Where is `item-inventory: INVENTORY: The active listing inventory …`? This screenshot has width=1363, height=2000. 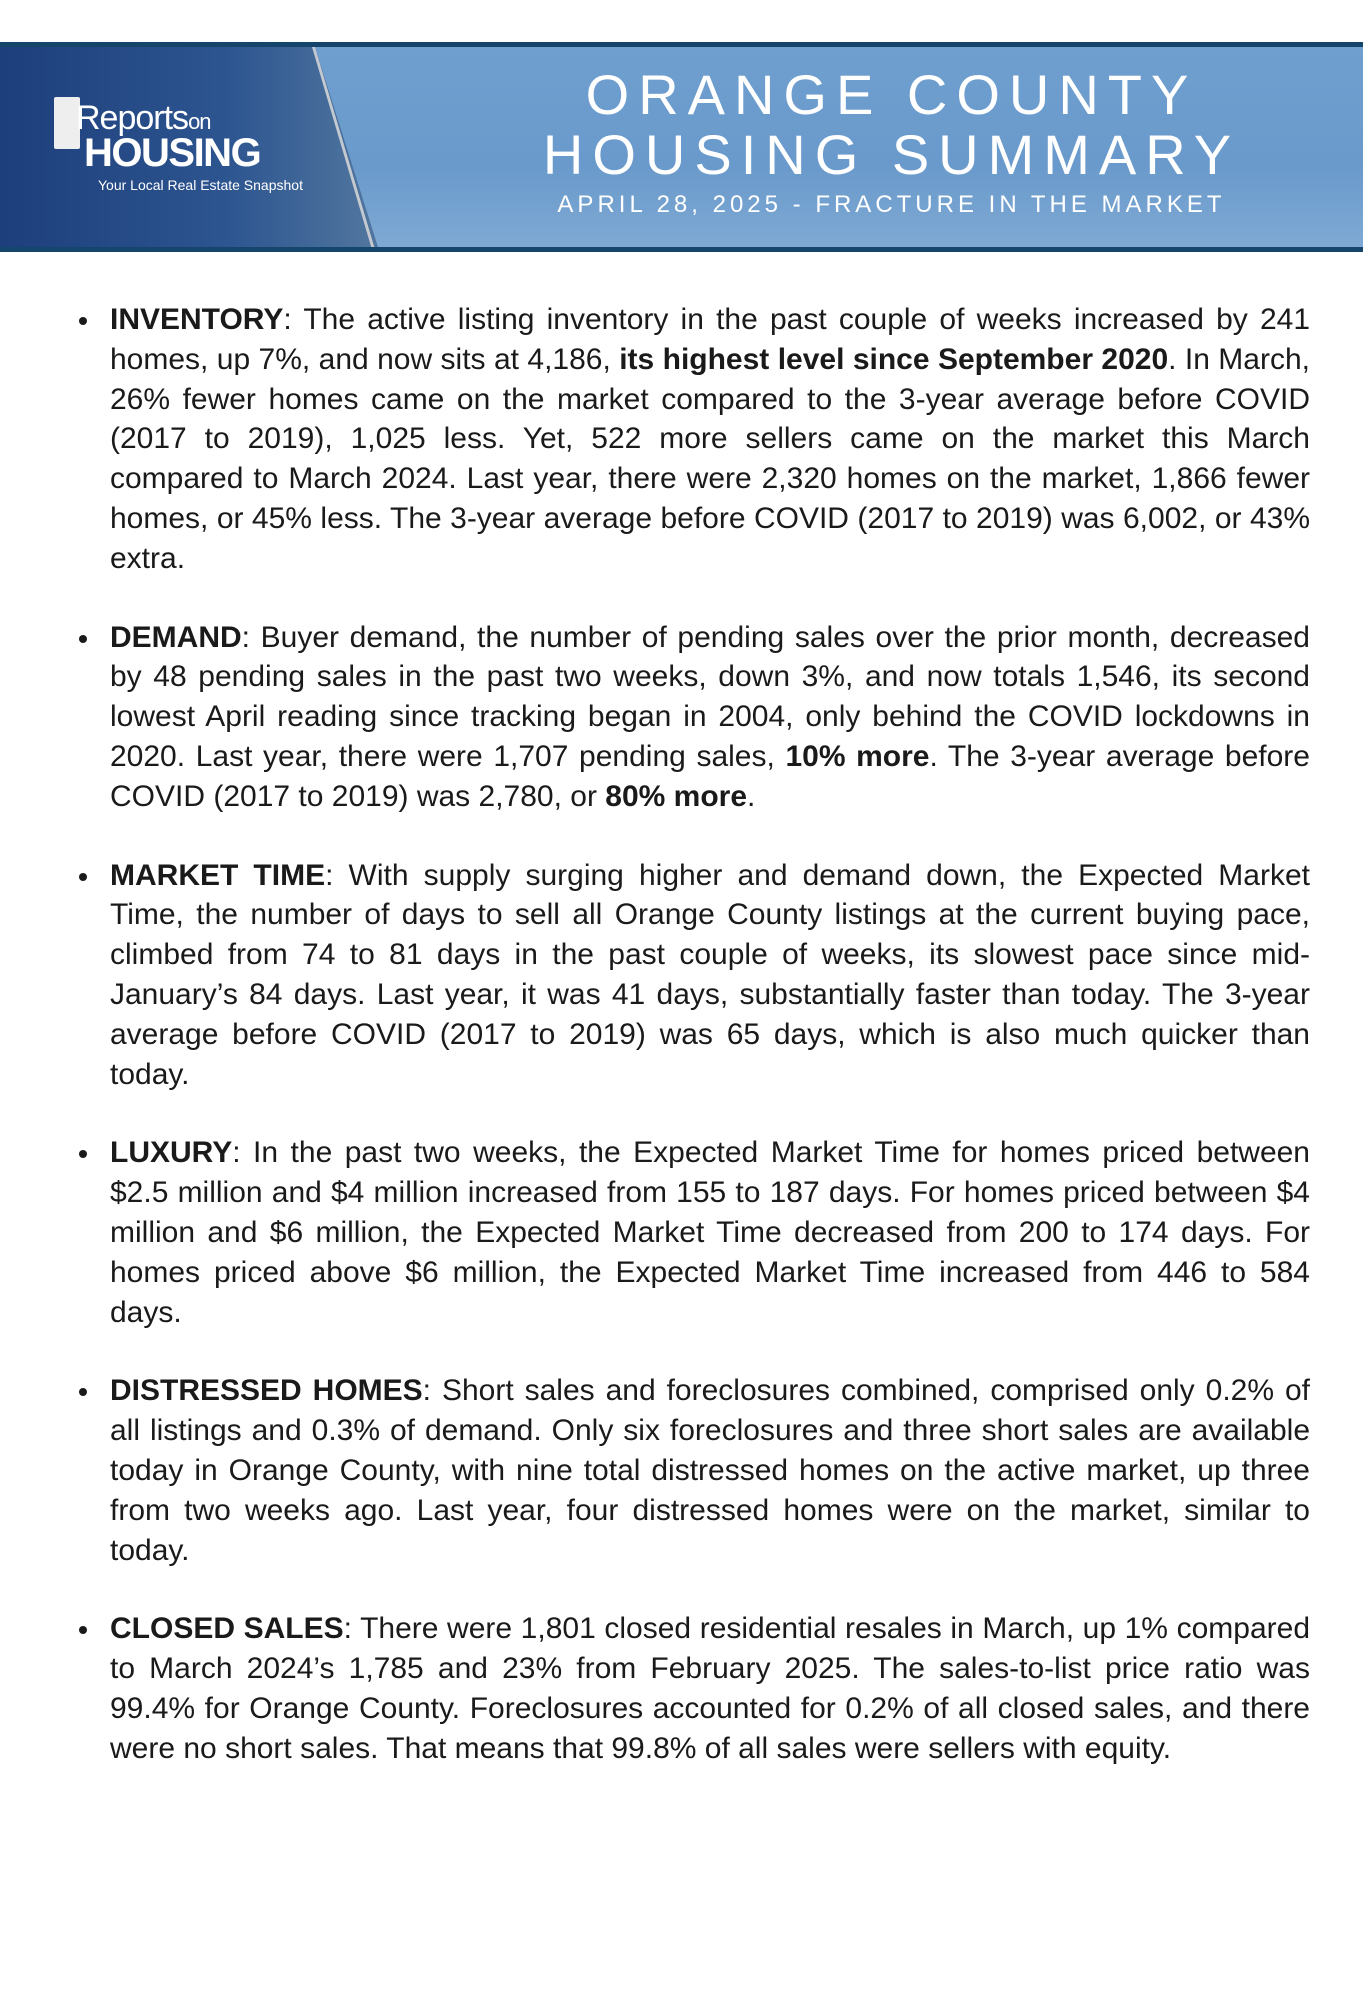 item-inventory: INVENTORY: The active listing inventory … is located at coordinates (694, 439).